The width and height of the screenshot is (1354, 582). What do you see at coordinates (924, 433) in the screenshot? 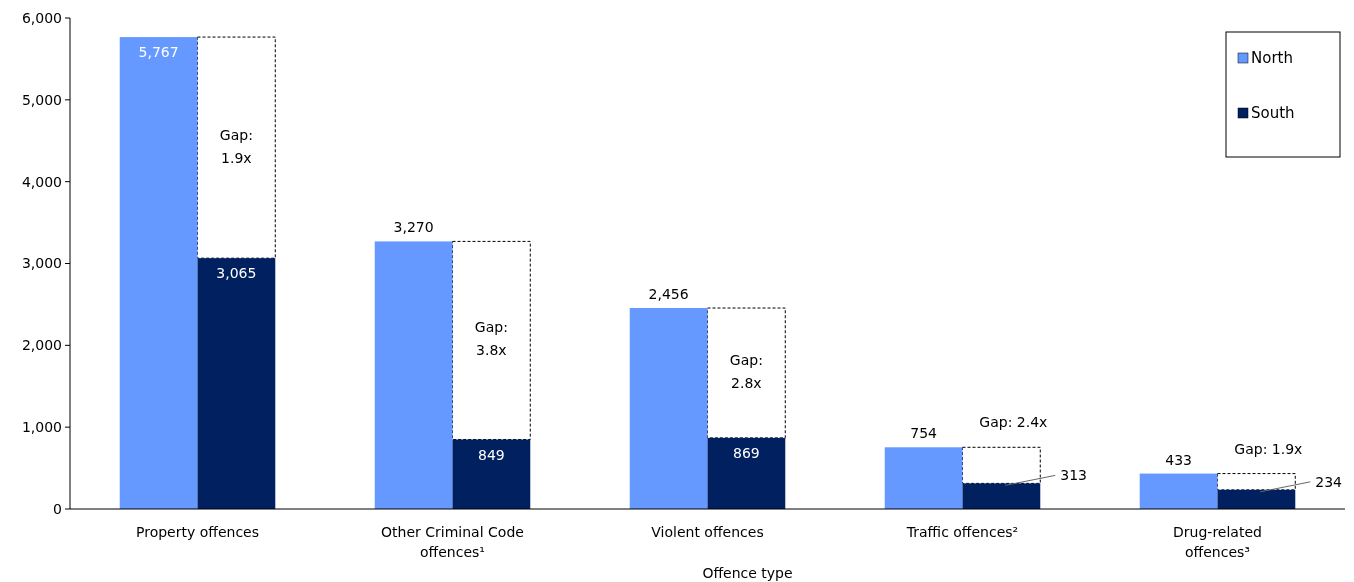
I see `data-label: 754` at bounding box center [924, 433].